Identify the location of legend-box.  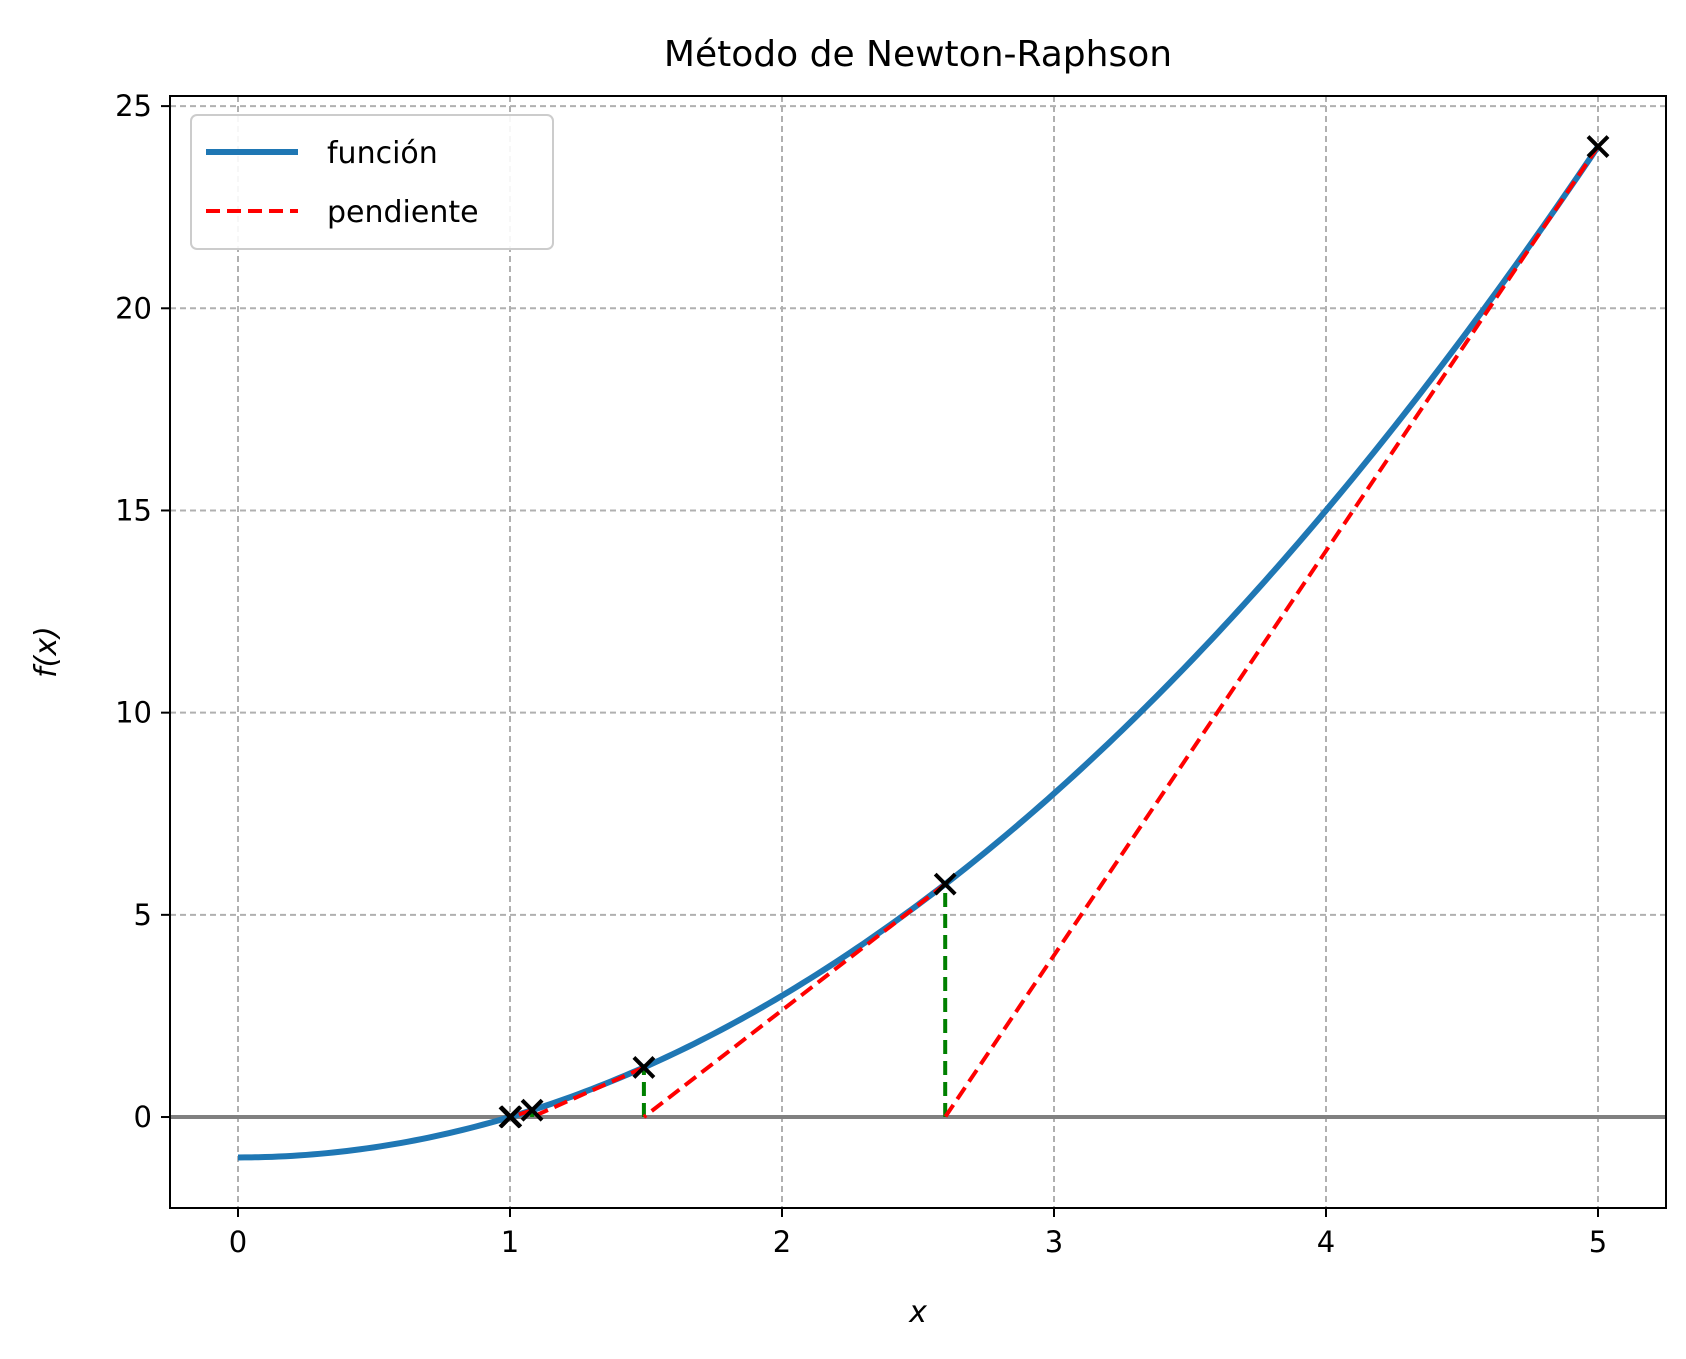
(372, 182).